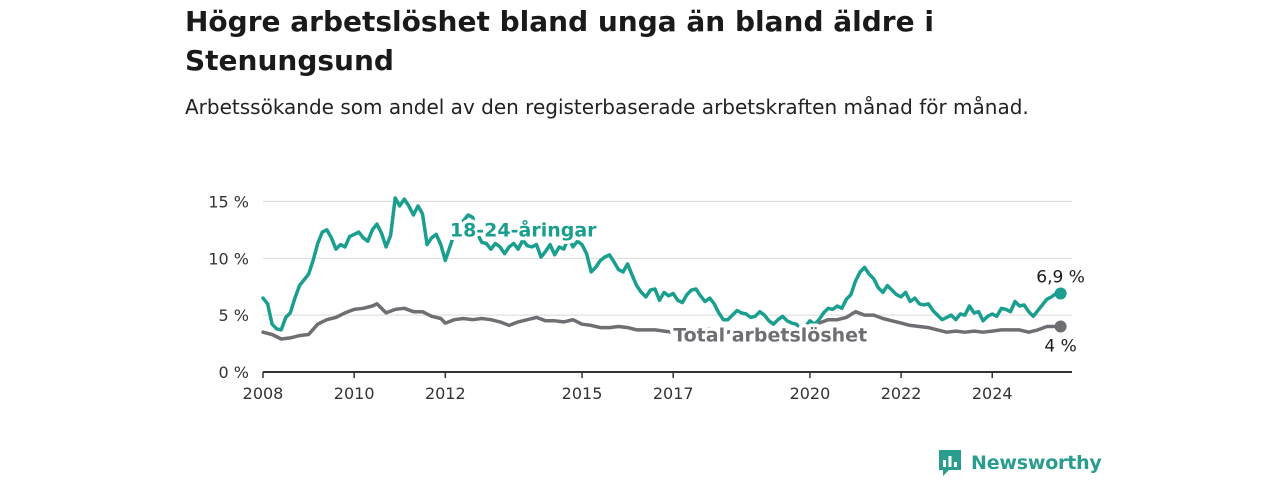  I want to click on x-tick-label: 2010, so click(354, 393).